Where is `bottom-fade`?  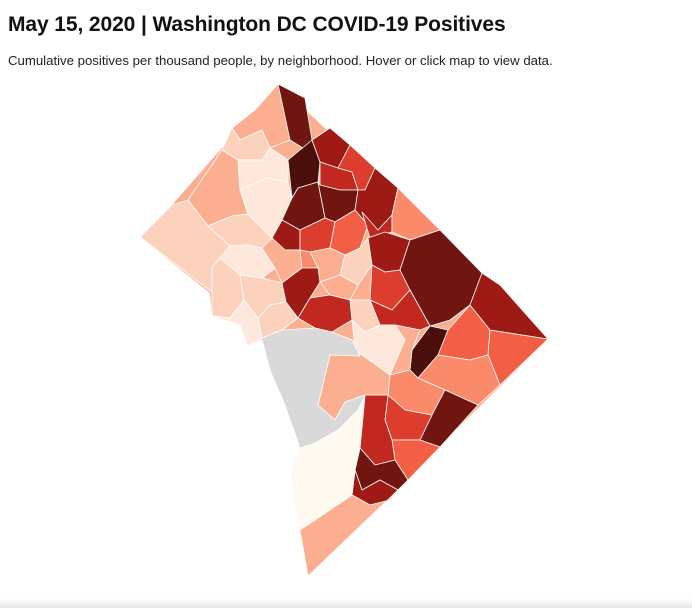
bottom-fade is located at coordinates (346, 603).